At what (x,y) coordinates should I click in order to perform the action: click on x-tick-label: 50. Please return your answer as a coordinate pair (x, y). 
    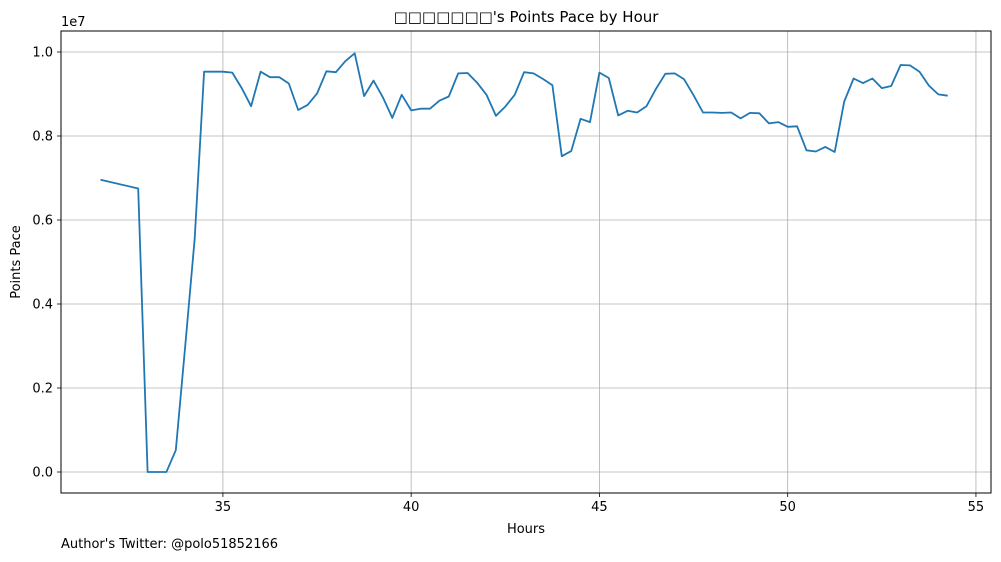
    Looking at the image, I should click on (787, 507).